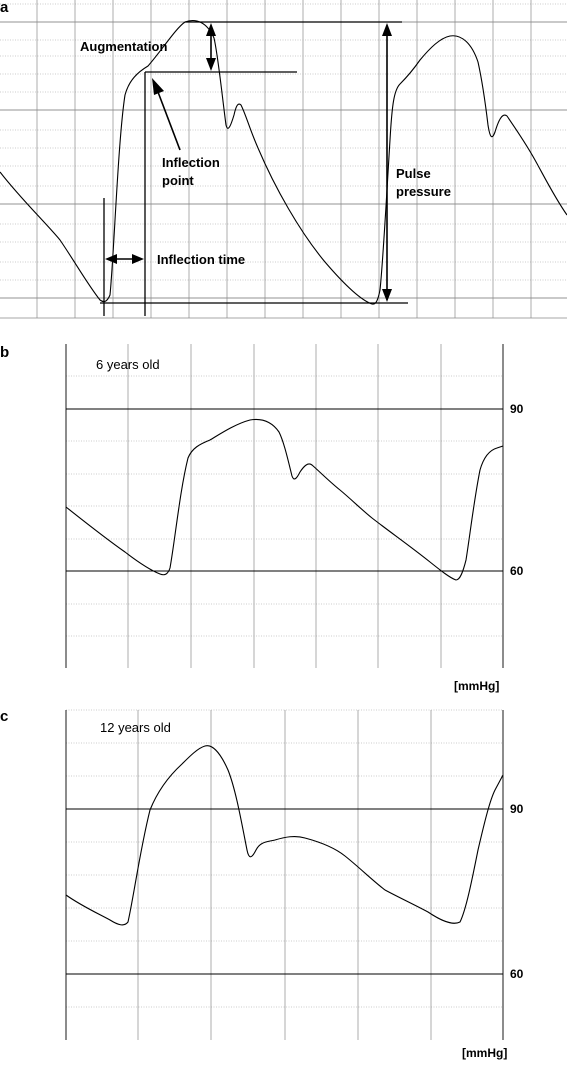 This screenshot has width=567, height=1065. Describe the element at coordinates (166, 114) in the screenshot. I see `inflection-point-arrow` at that location.